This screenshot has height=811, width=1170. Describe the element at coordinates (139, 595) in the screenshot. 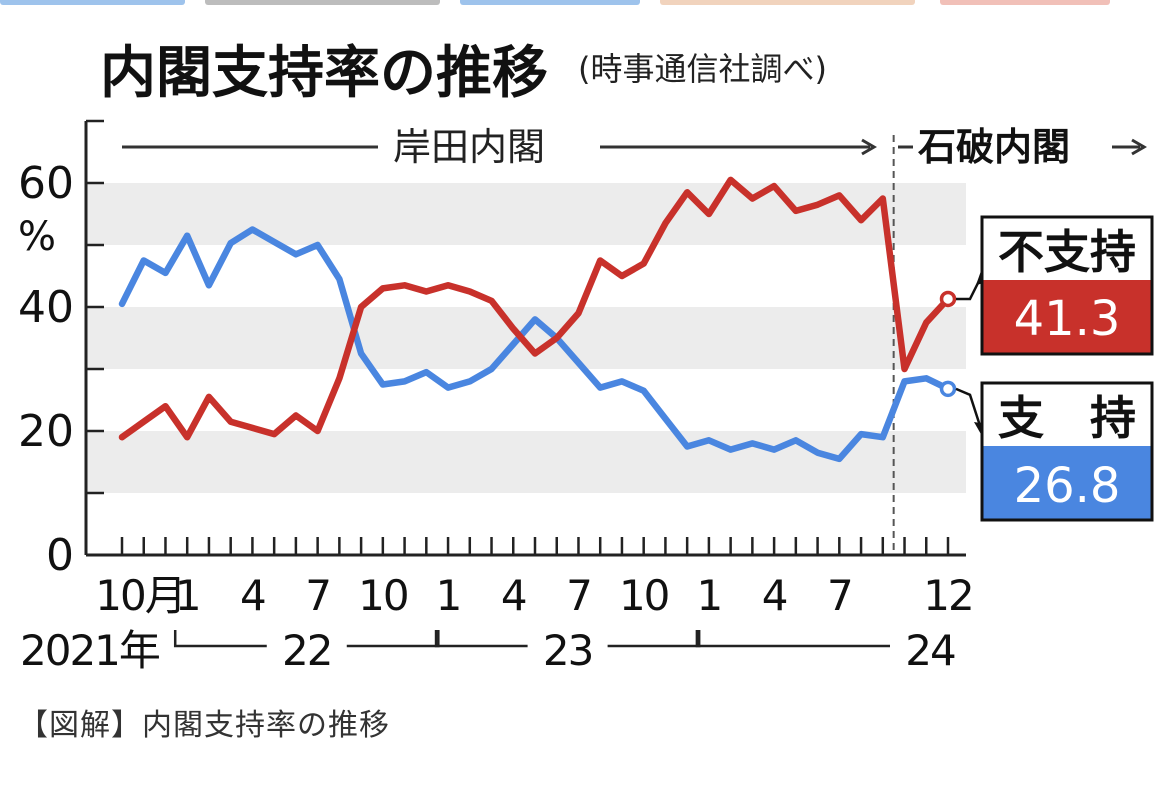

I see `x-tick-label: 10月` at that location.